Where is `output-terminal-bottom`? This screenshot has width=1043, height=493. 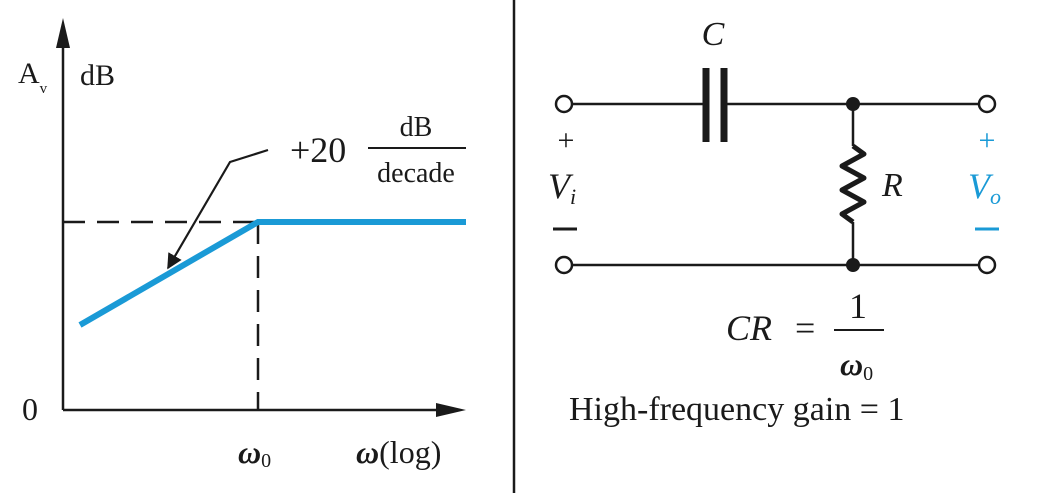
output-terminal-bottom is located at coordinates (987, 265).